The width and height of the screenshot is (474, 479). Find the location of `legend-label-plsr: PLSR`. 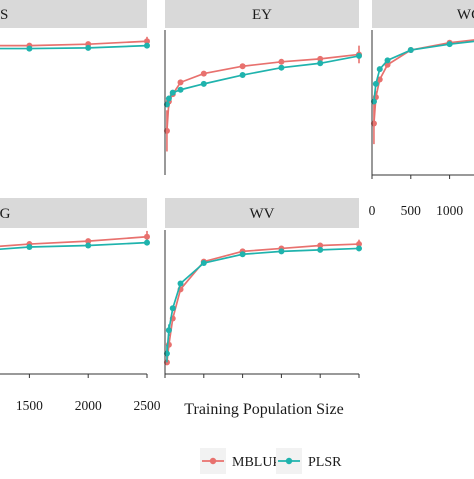

legend-label-plsr: PLSR is located at coordinates (325, 462).